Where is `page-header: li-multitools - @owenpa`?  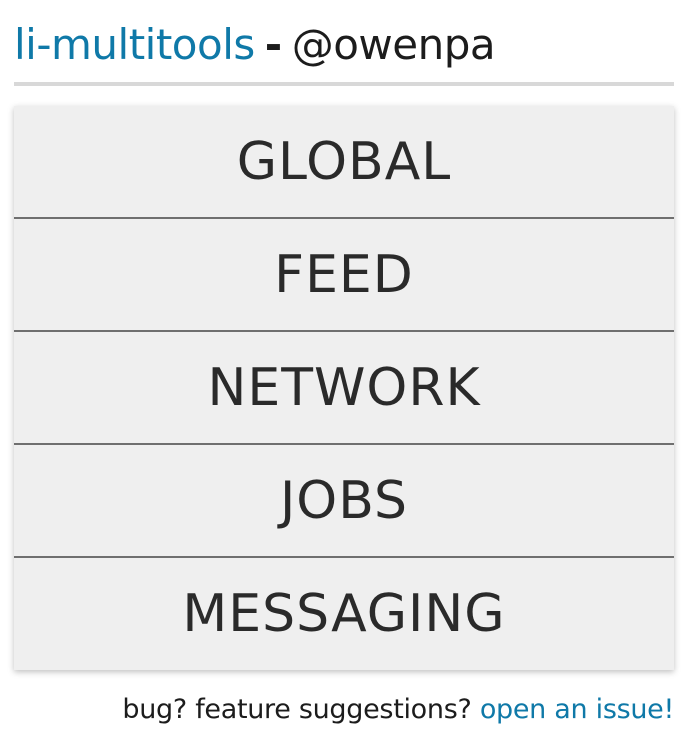 page-header: li-multitools - @owenpa is located at coordinates (255, 45).